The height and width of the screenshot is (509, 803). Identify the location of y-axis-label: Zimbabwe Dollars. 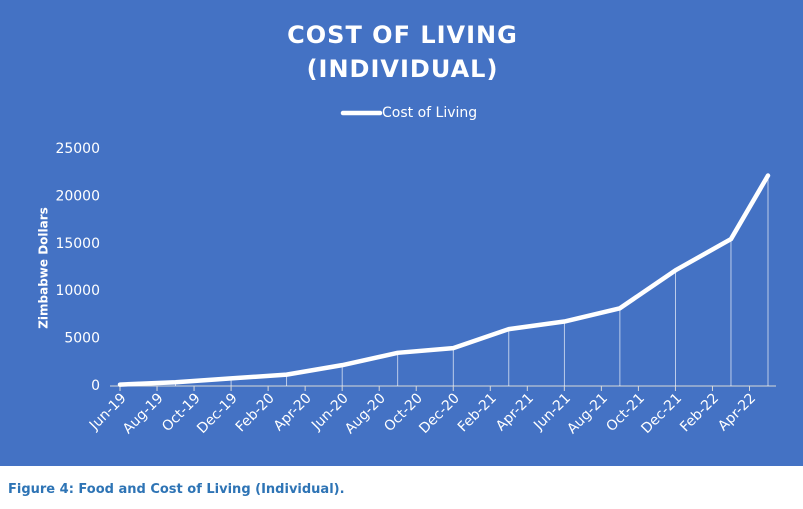
(44, 268).